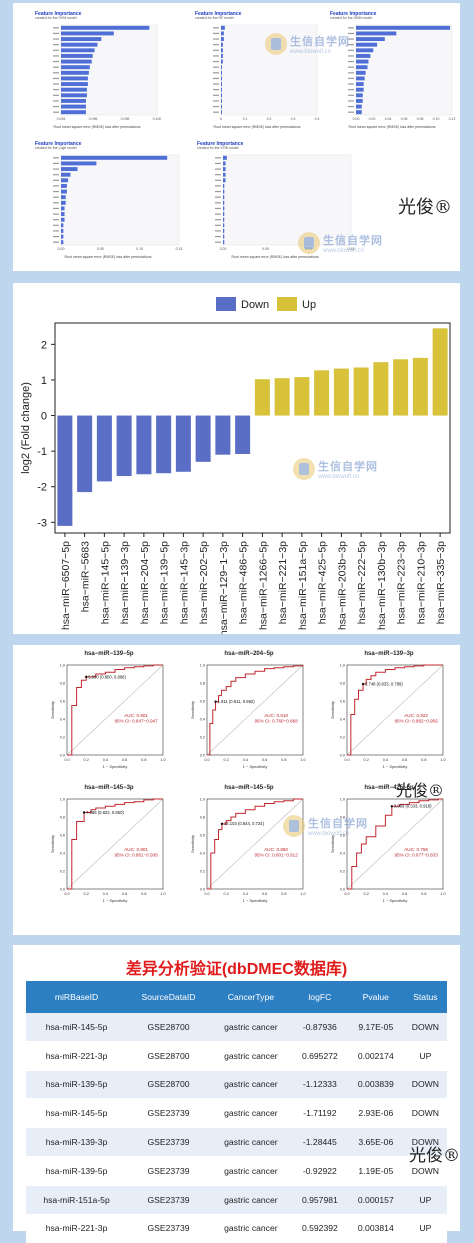 The height and width of the screenshot is (1243, 474). I want to click on table-cell: gastric cancer, so click(250, 1200).